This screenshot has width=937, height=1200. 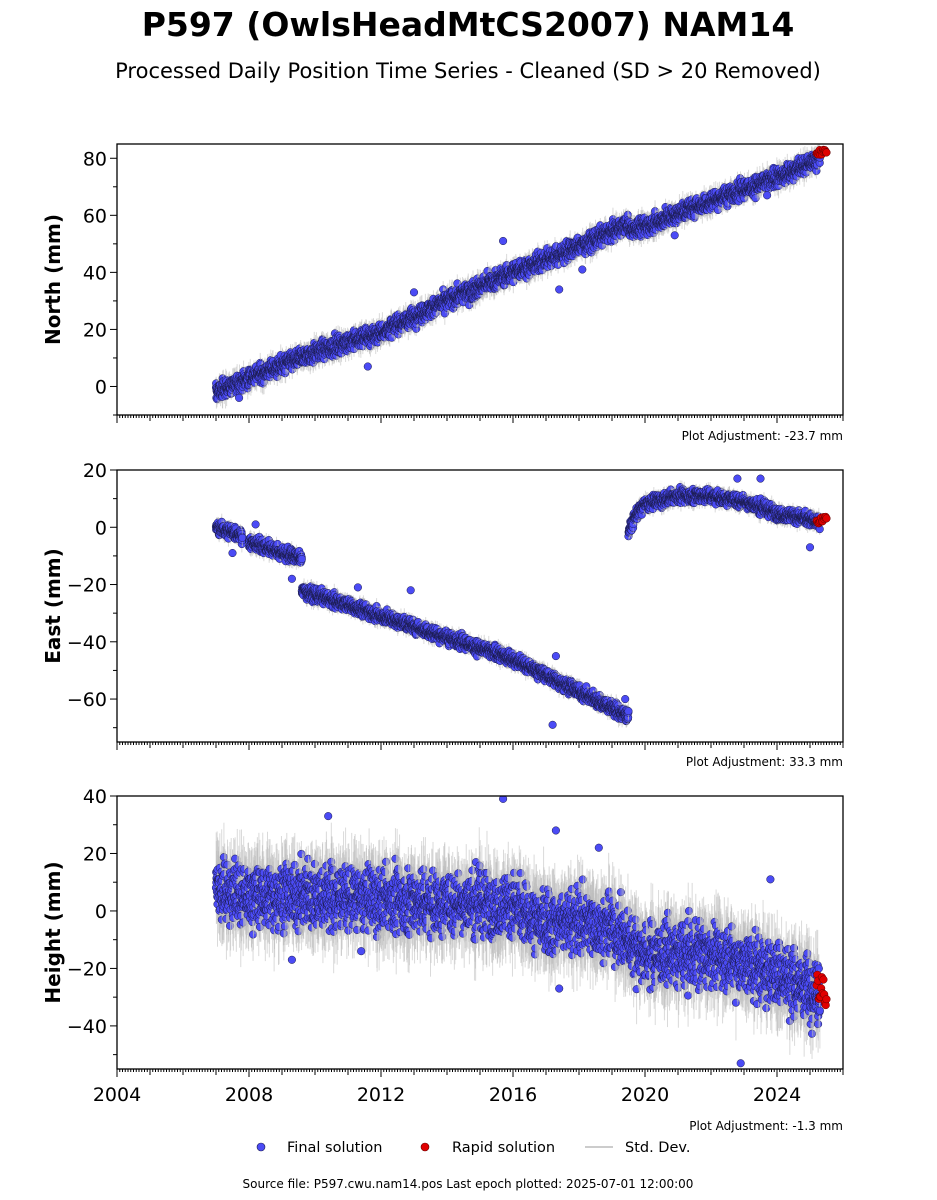 I want to click on figure-title: P597 (OwlsHeadMtCS2007) NAM14, so click(x=468, y=24).